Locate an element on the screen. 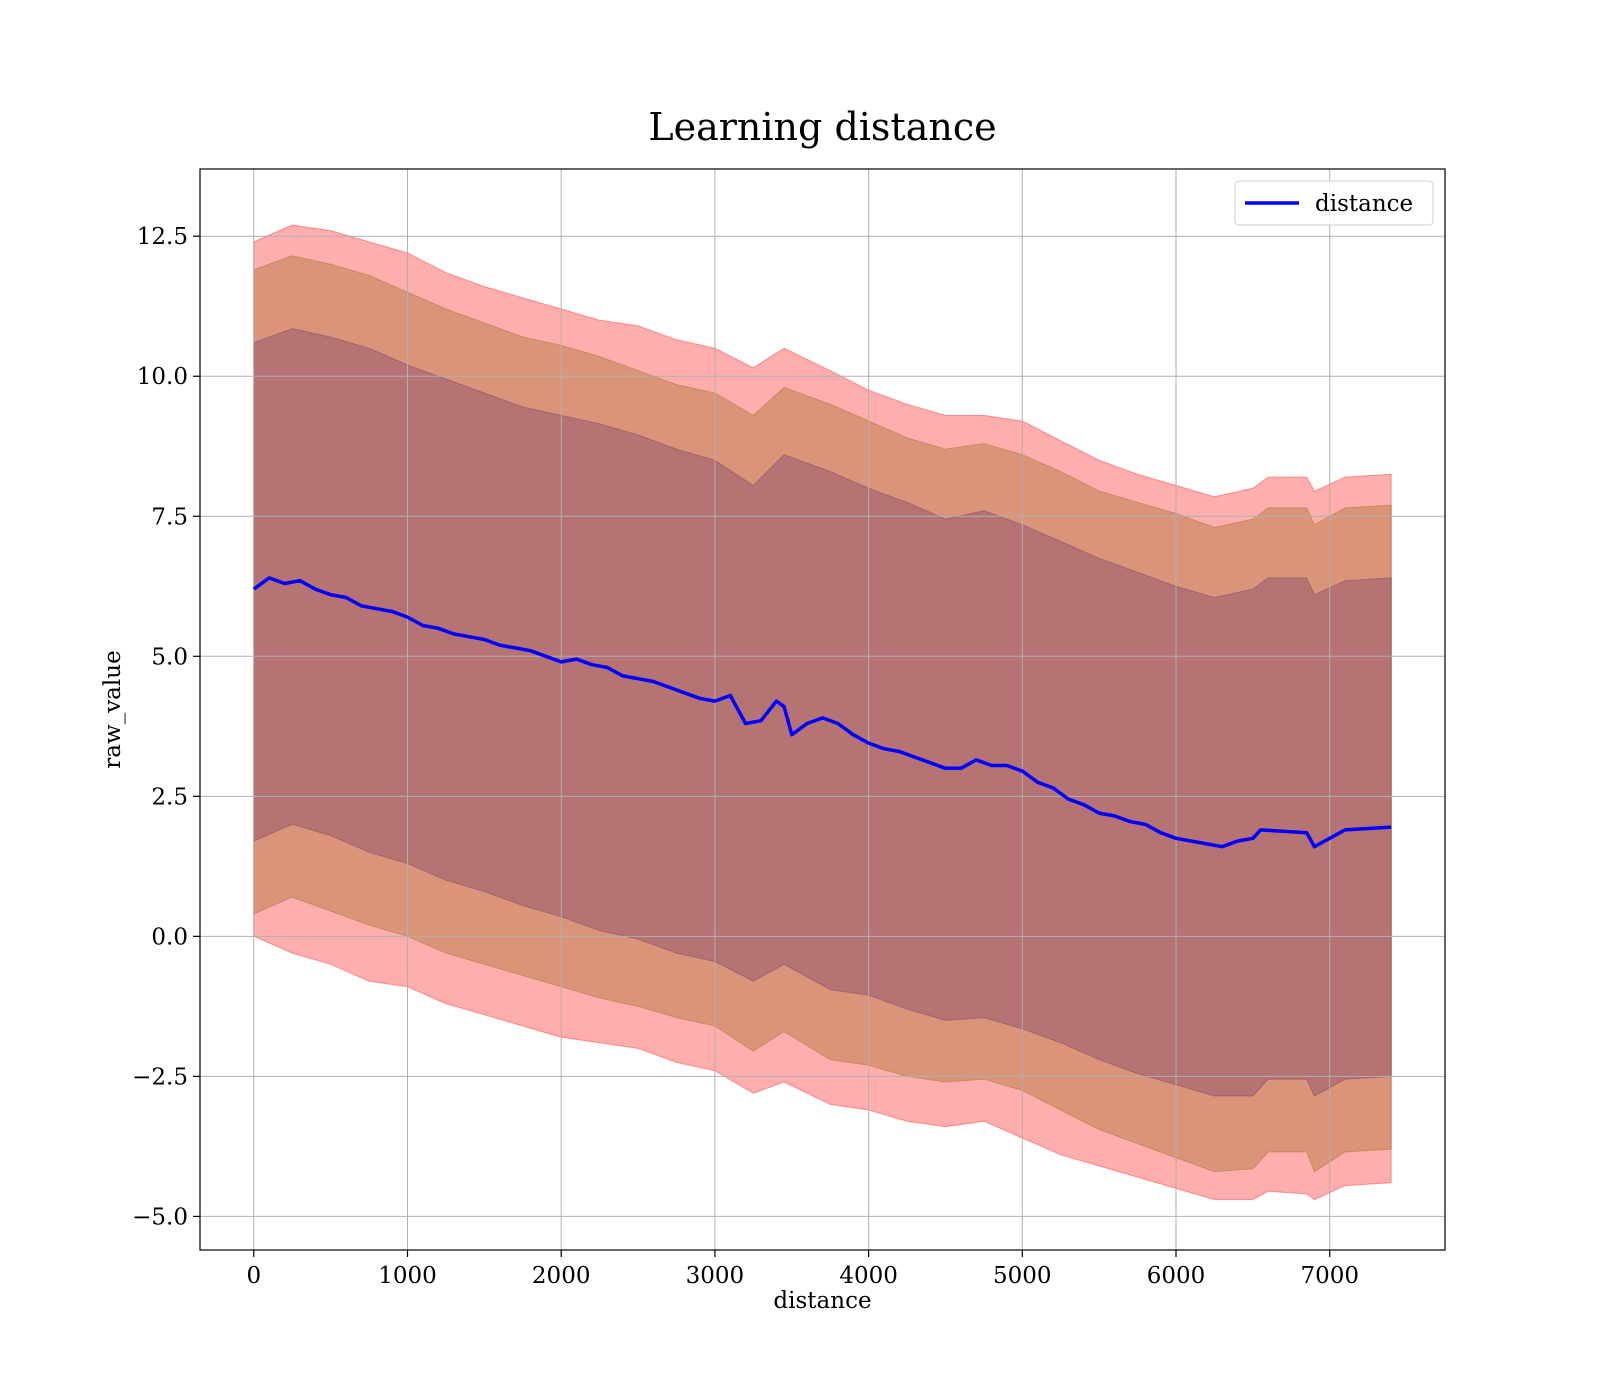  x-tick-label: 2000 is located at coordinates (561, 1276).